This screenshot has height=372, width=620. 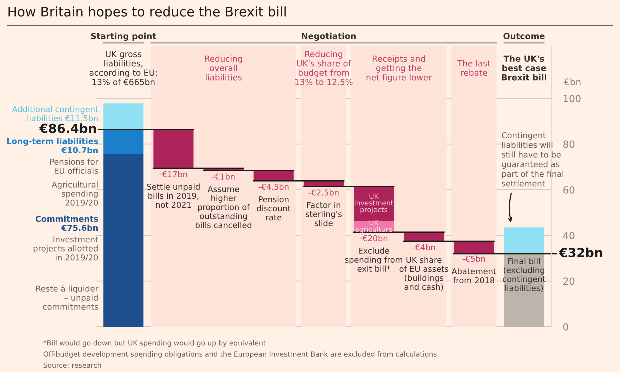 I want to click on y-tick-label: 20, so click(x=569, y=282).